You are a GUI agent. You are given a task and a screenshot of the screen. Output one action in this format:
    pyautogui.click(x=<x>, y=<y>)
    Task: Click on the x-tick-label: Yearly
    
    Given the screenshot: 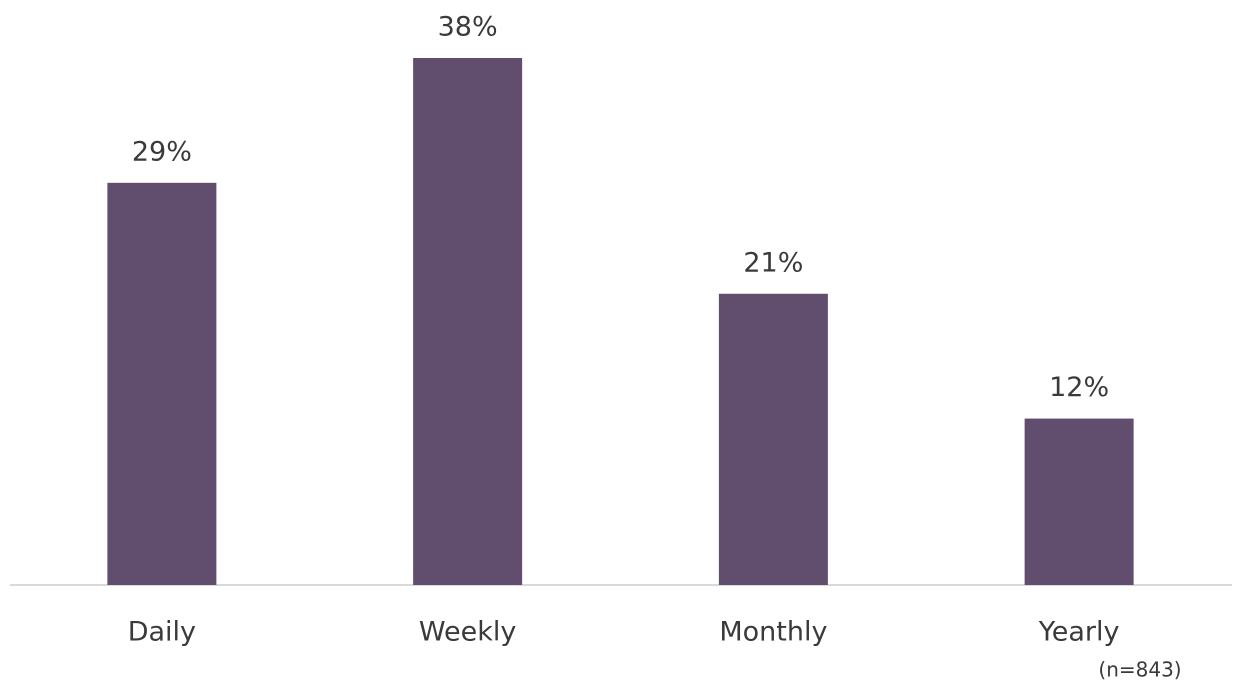 What is the action you would take?
    pyautogui.click(x=1079, y=632)
    